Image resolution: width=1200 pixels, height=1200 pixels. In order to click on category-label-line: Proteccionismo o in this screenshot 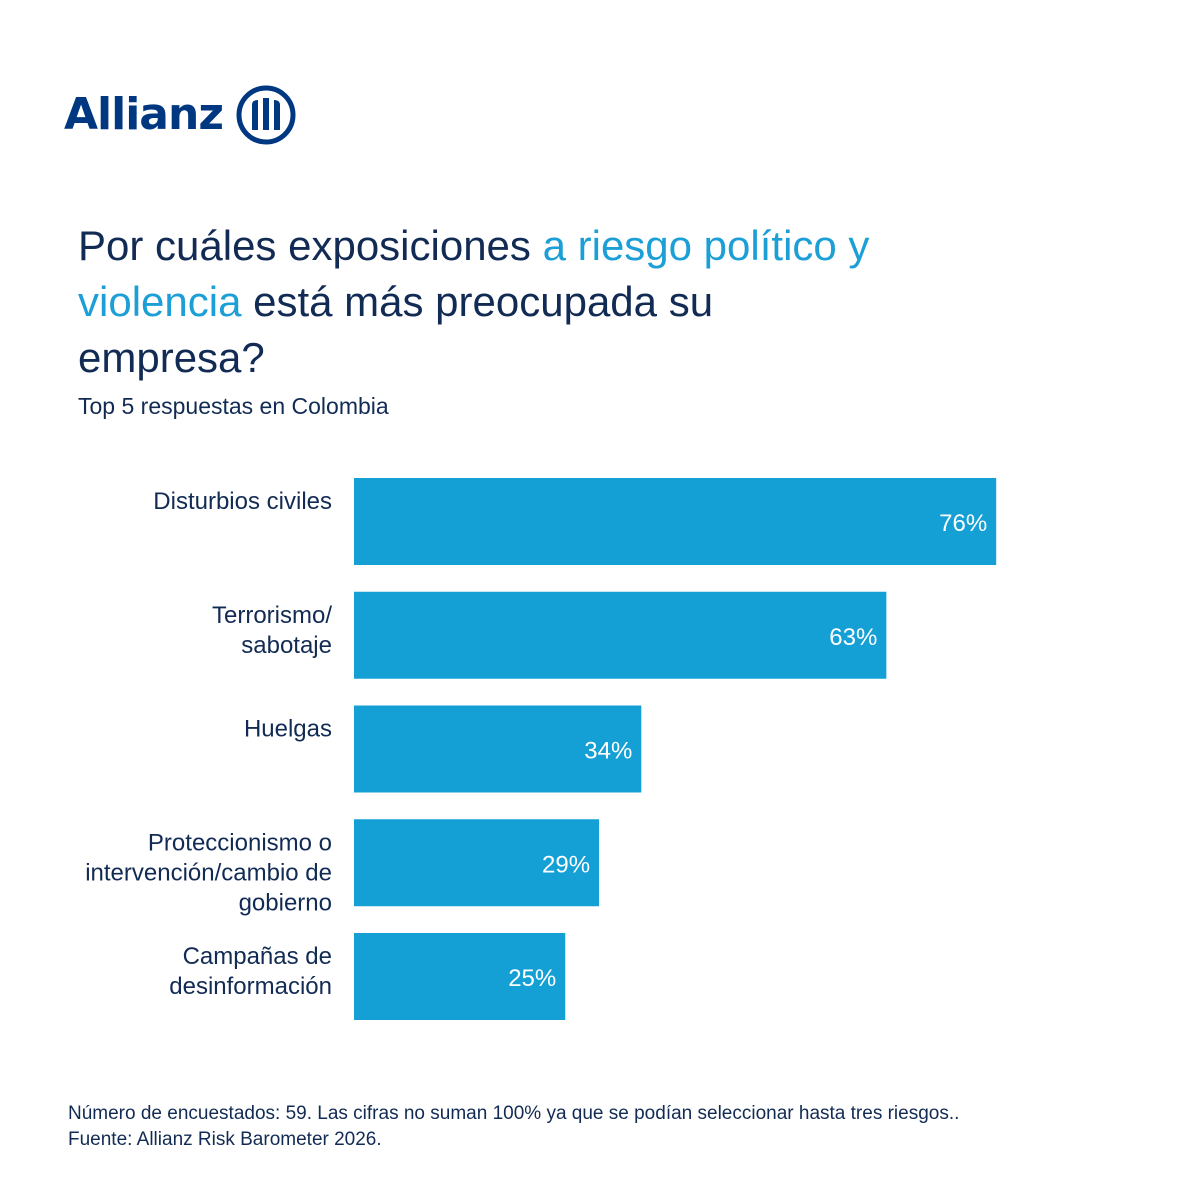, I will do `click(240, 842)`.